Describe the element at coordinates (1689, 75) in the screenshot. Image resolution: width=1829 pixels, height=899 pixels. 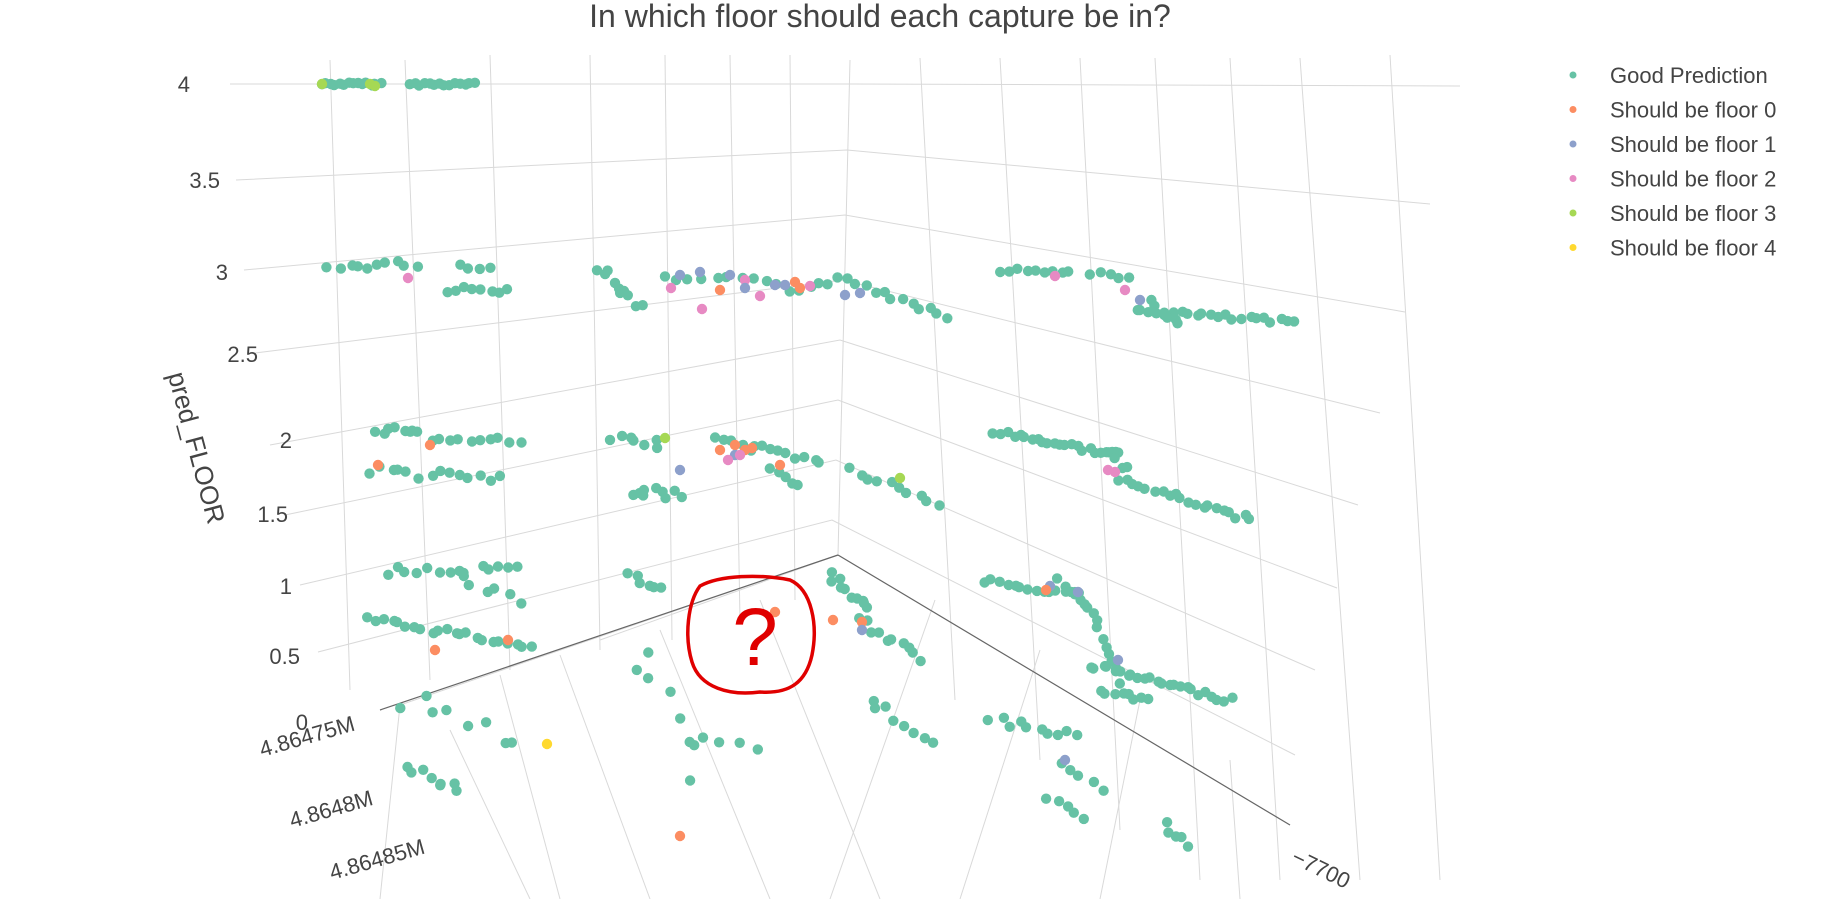
I see `legend-entry: Good Prediction` at that location.